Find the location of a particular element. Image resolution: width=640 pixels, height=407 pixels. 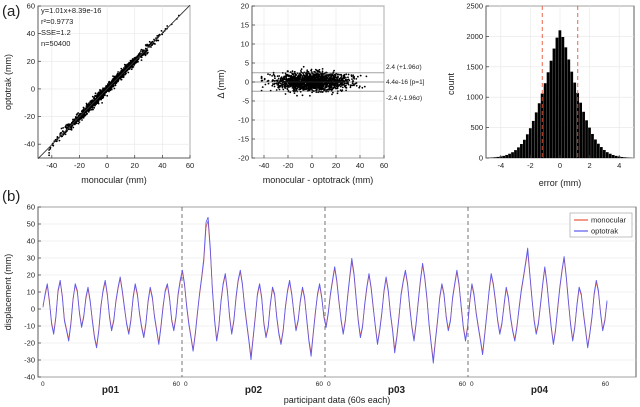

regression-annotation-sse: SSE=1.2 is located at coordinates (56, 32).